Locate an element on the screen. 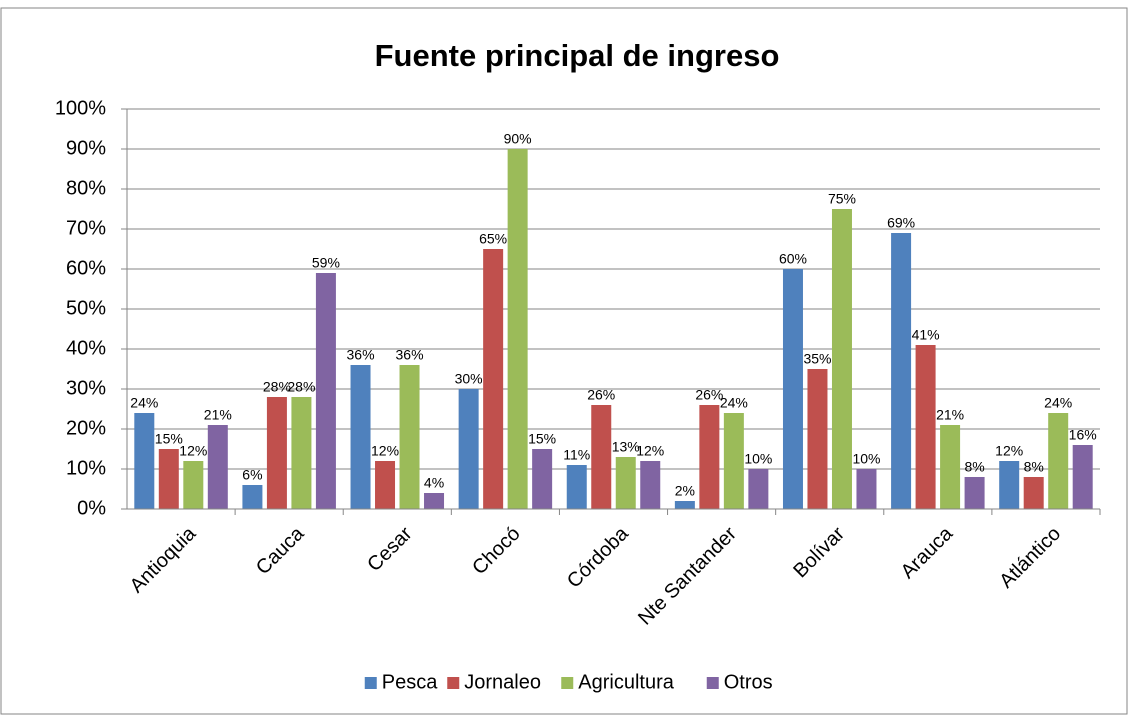 This screenshot has height=719, width=1131. value-label: 2% is located at coordinates (685, 491).